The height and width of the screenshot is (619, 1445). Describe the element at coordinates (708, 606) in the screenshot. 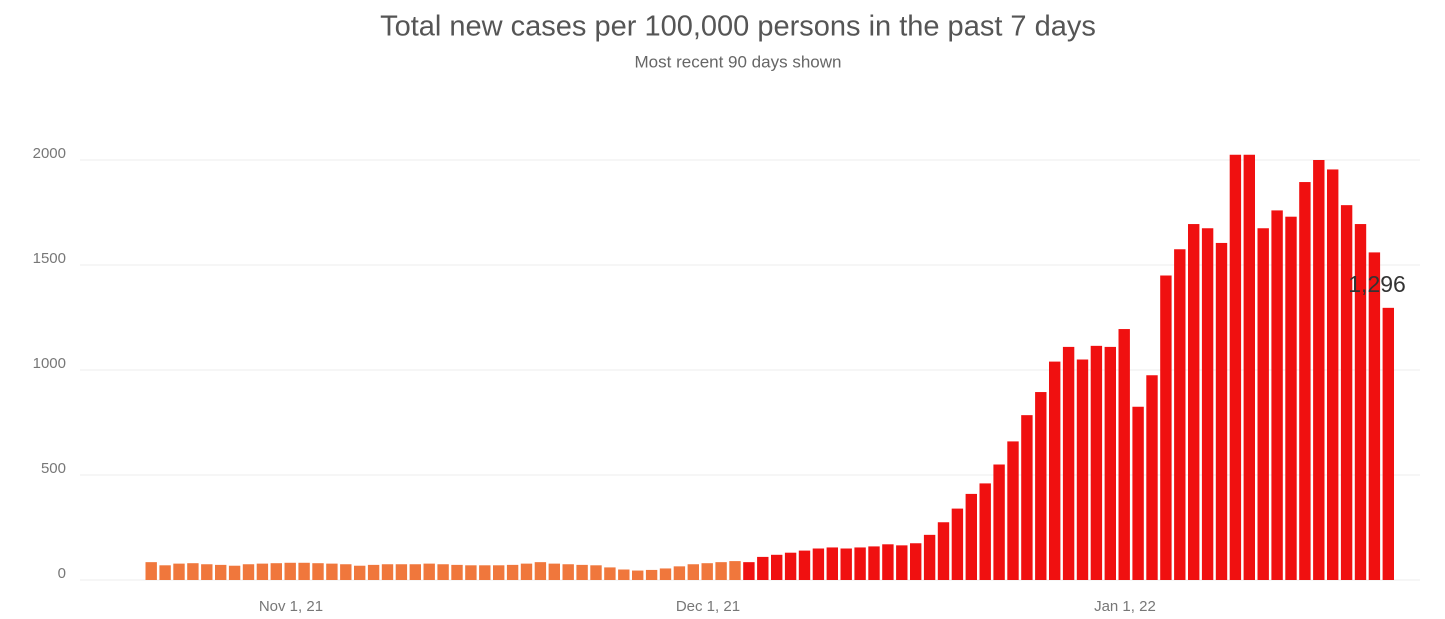

I see `x-tick-label: Dec 1, 21` at that location.